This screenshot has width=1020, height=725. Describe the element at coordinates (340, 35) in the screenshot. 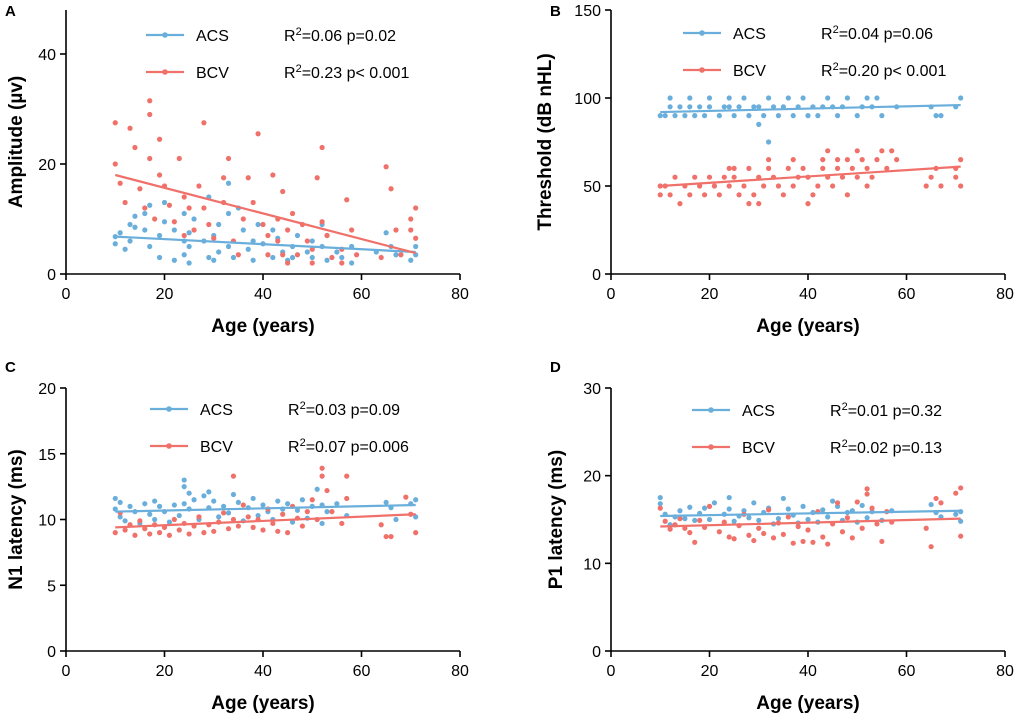

I see `legend-stat: R2=0.06 p=0.02` at that location.